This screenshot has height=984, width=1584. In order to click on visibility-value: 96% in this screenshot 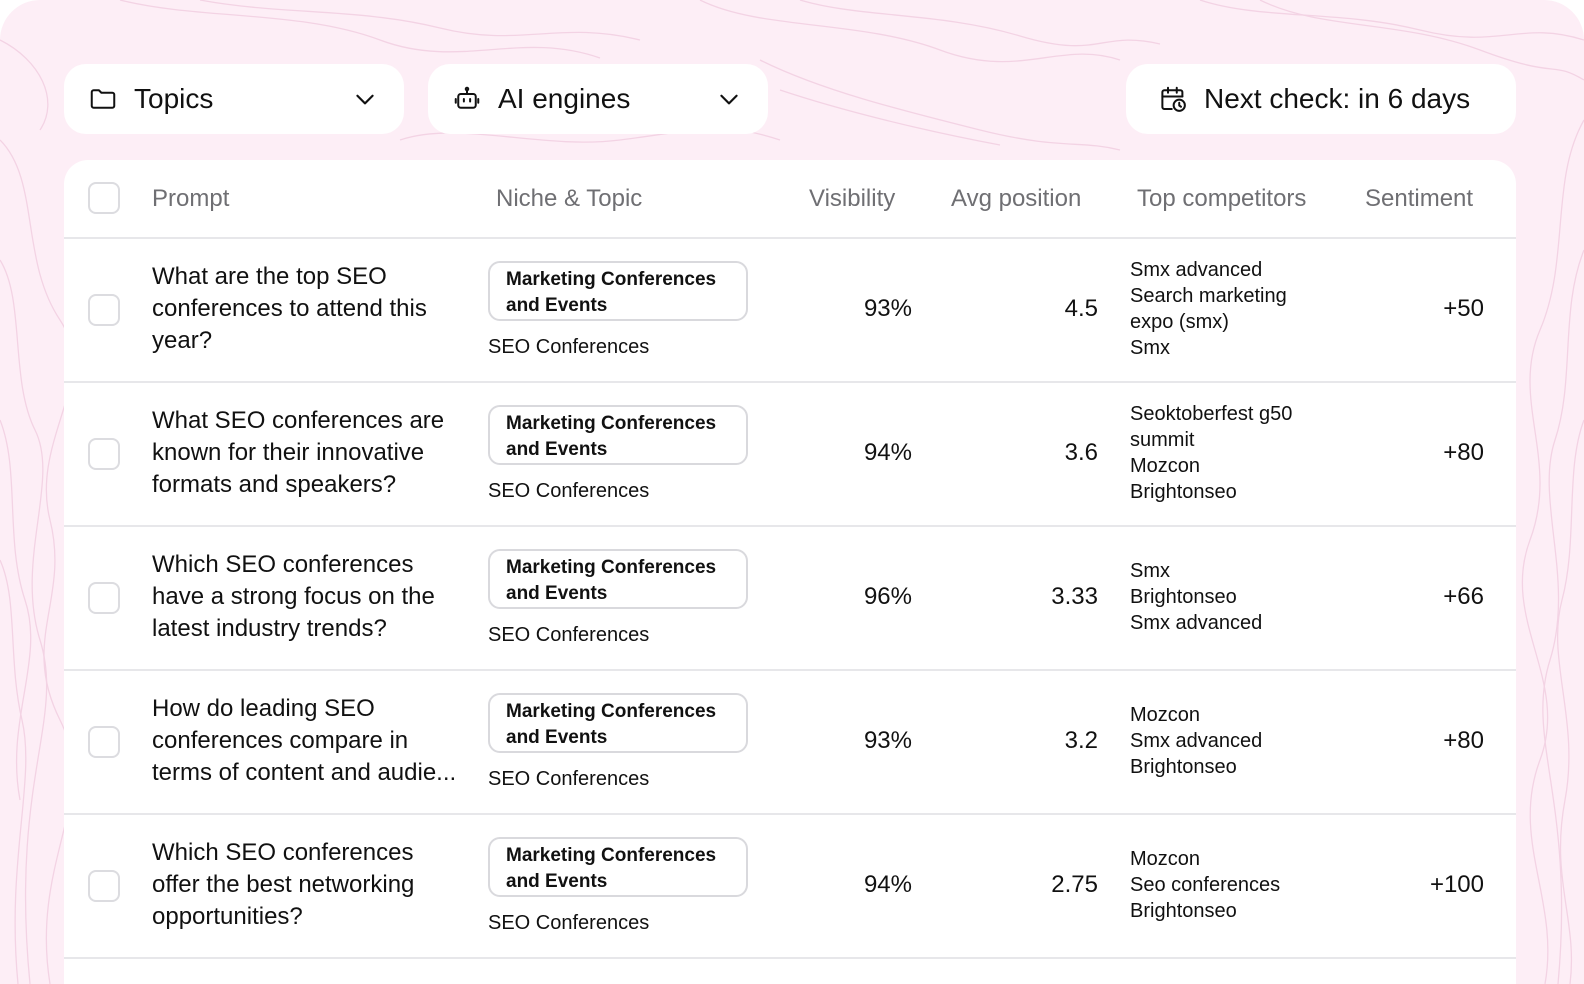, I will do `click(887, 596)`.